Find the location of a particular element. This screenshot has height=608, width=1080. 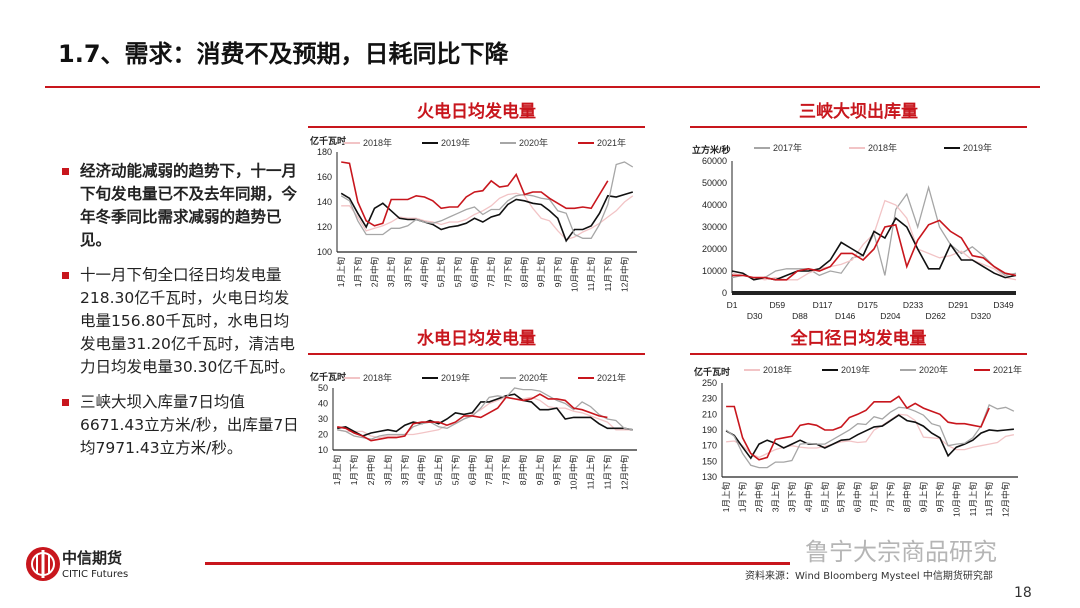

x-tick-label: D88 is located at coordinates (800, 316).